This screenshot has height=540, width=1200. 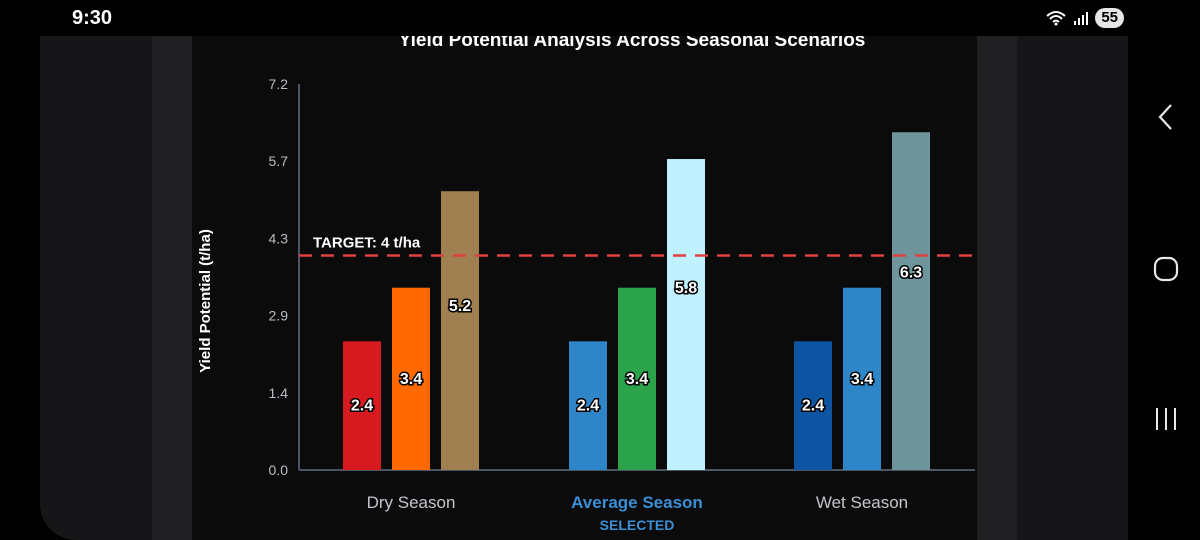 I want to click on navigation-bar, so click(x=1164, y=270).